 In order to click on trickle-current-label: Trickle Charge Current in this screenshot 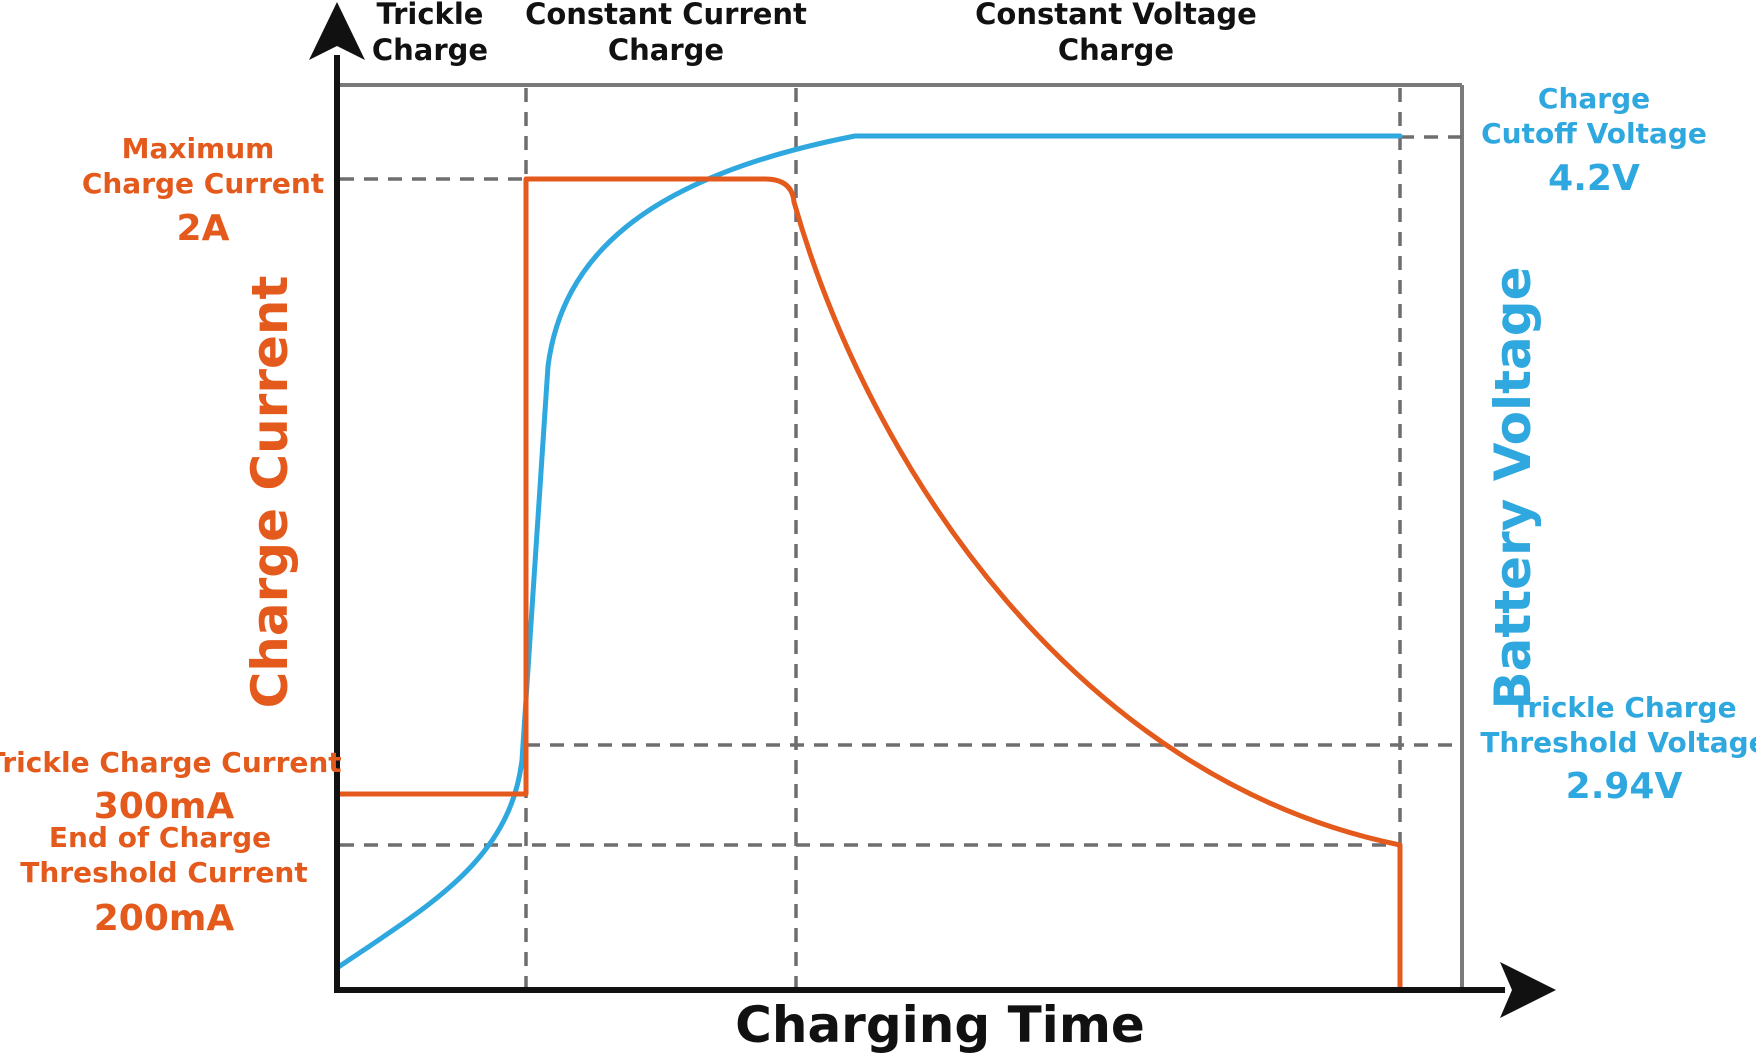, I will do `click(171, 762)`.